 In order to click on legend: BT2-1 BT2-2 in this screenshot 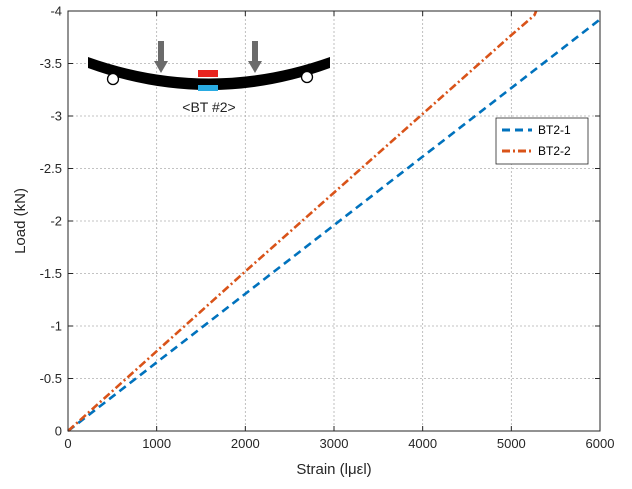, I will do `click(542, 141)`.